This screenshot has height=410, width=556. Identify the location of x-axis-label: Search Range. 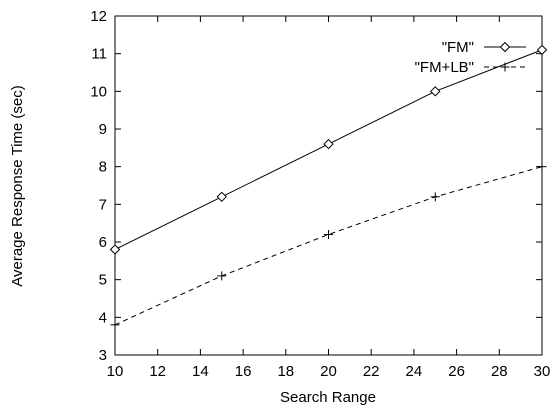
(328, 397).